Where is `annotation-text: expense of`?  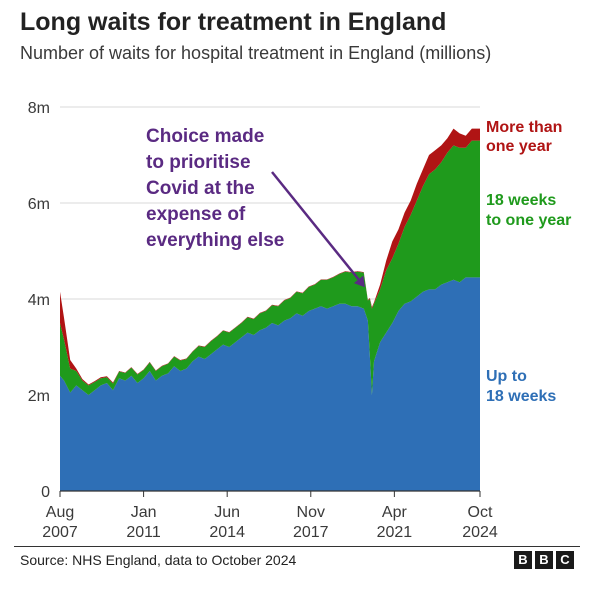
annotation-text: expense of is located at coordinates (196, 214).